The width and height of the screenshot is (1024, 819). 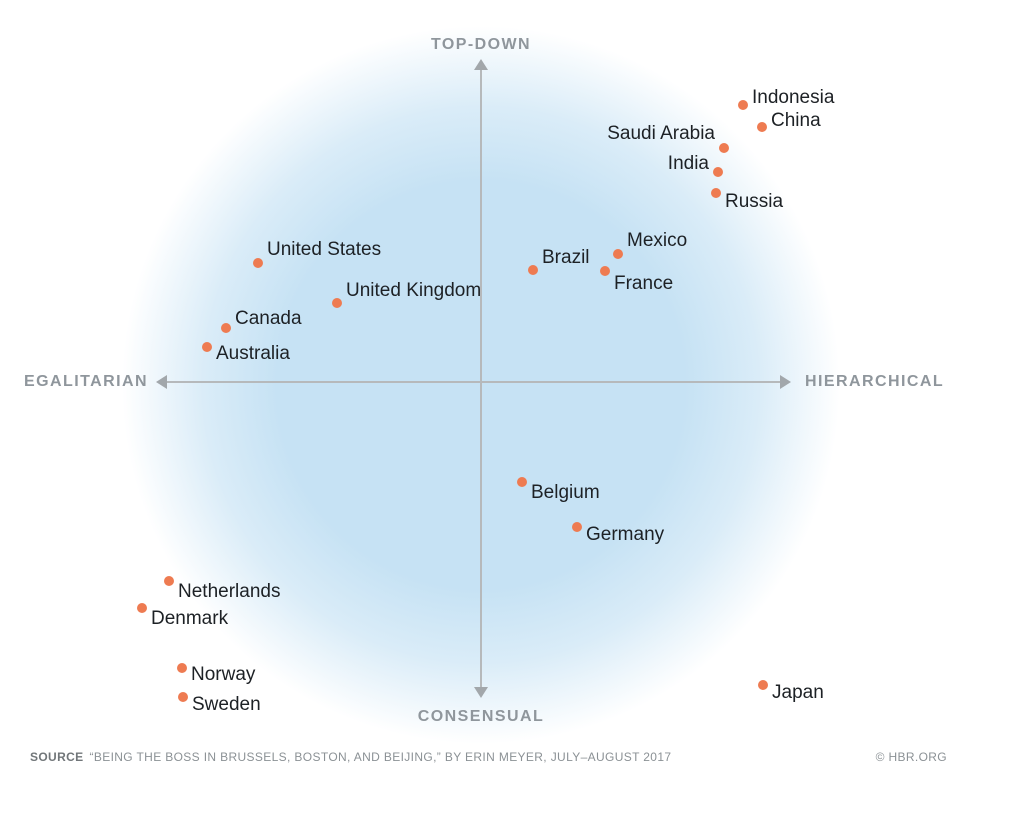 What do you see at coordinates (911, 757) in the screenshot?
I see `hbr-credit: © HBR.ORG` at bounding box center [911, 757].